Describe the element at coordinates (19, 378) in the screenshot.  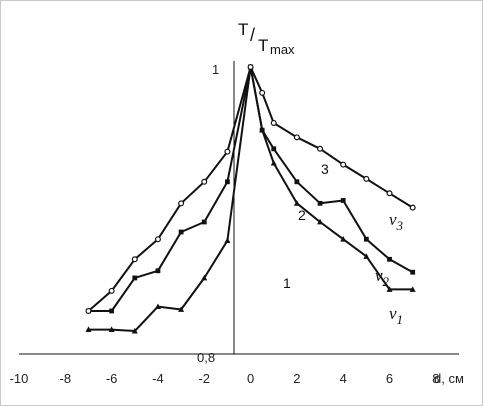
I see `x-tick-label: -10` at that location.